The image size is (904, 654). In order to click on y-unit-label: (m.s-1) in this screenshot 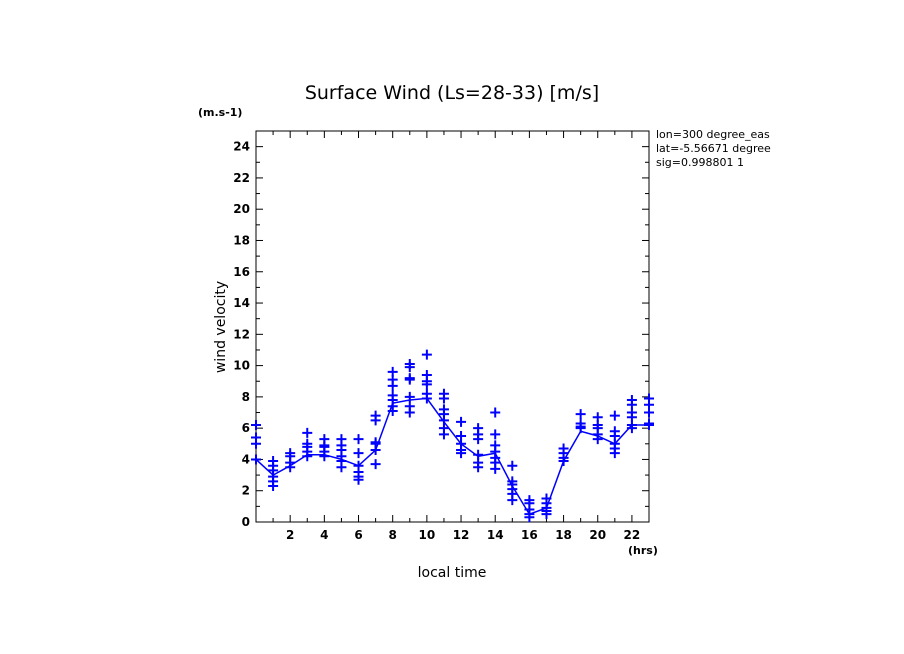, I will do `click(220, 112)`.